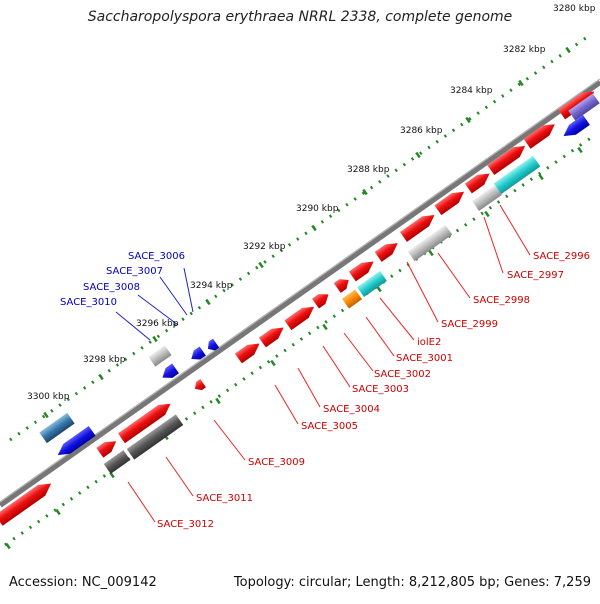 The height and width of the screenshot is (604, 600). What do you see at coordinates (212, 346) in the screenshot?
I see `gene-sace-3007-arrow` at bounding box center [212, 346].